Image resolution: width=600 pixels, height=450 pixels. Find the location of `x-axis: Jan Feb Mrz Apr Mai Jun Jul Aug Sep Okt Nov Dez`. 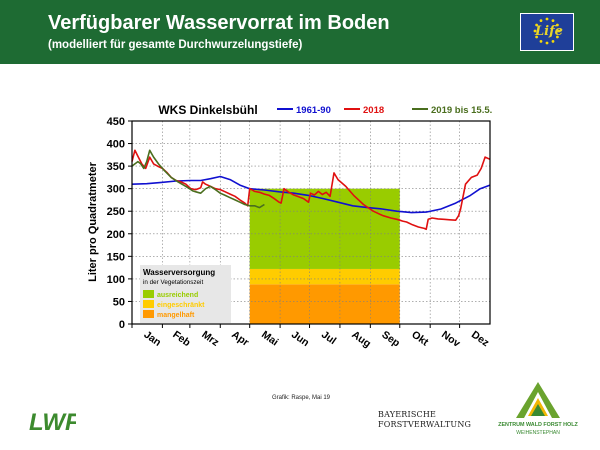

x-axis: Jan Feb Mrz Apr Mai Jun Jul Aug Sep Okt Nov Dez is located at coordinates (311, 337).